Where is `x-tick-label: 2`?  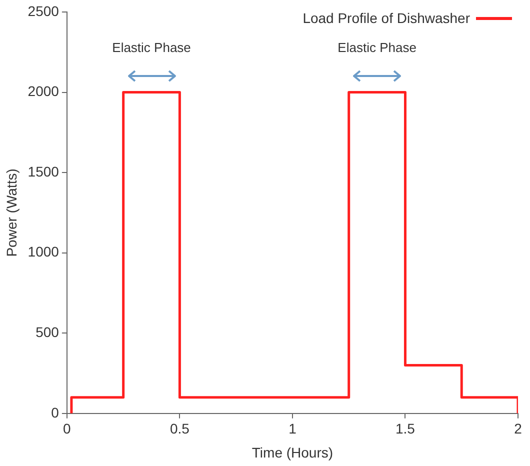 x-tick-label: 2 is located at coordinates (518, 428).